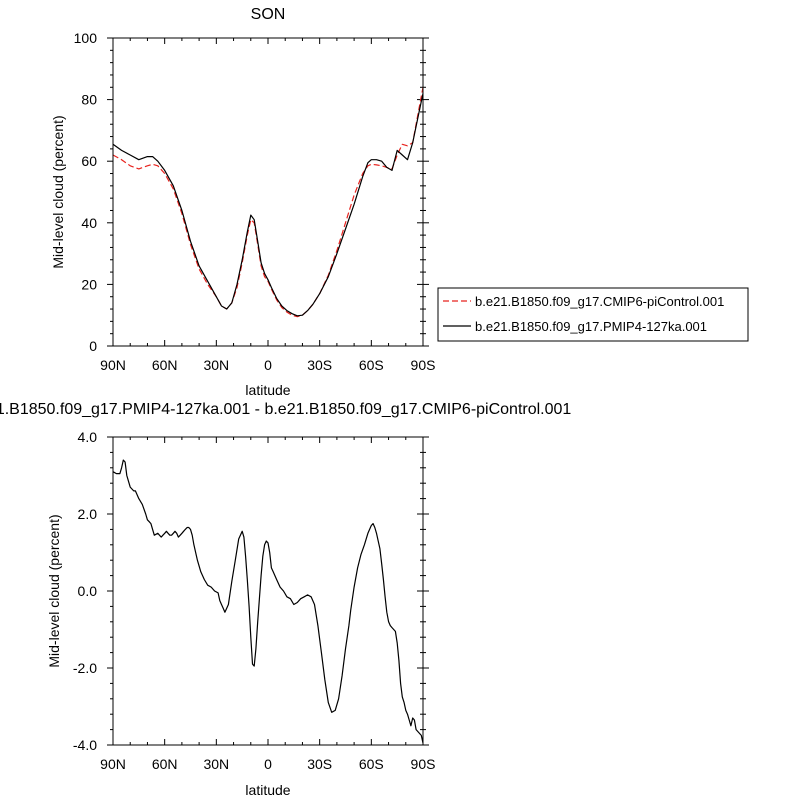 The height and width of the screenshot is (800, 800). Describe the element at coordinates (216, 365) in the screenshot. I see `top-x-tick-label: 30N` at that location.